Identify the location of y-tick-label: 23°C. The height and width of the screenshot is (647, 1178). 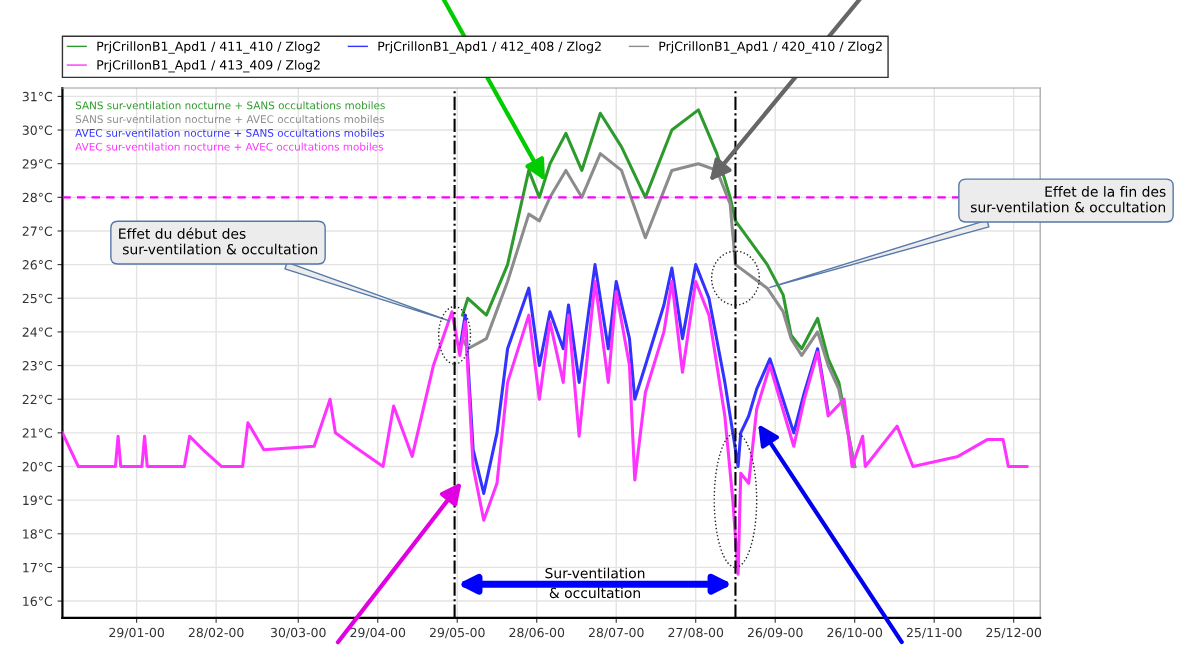
(37, 366).